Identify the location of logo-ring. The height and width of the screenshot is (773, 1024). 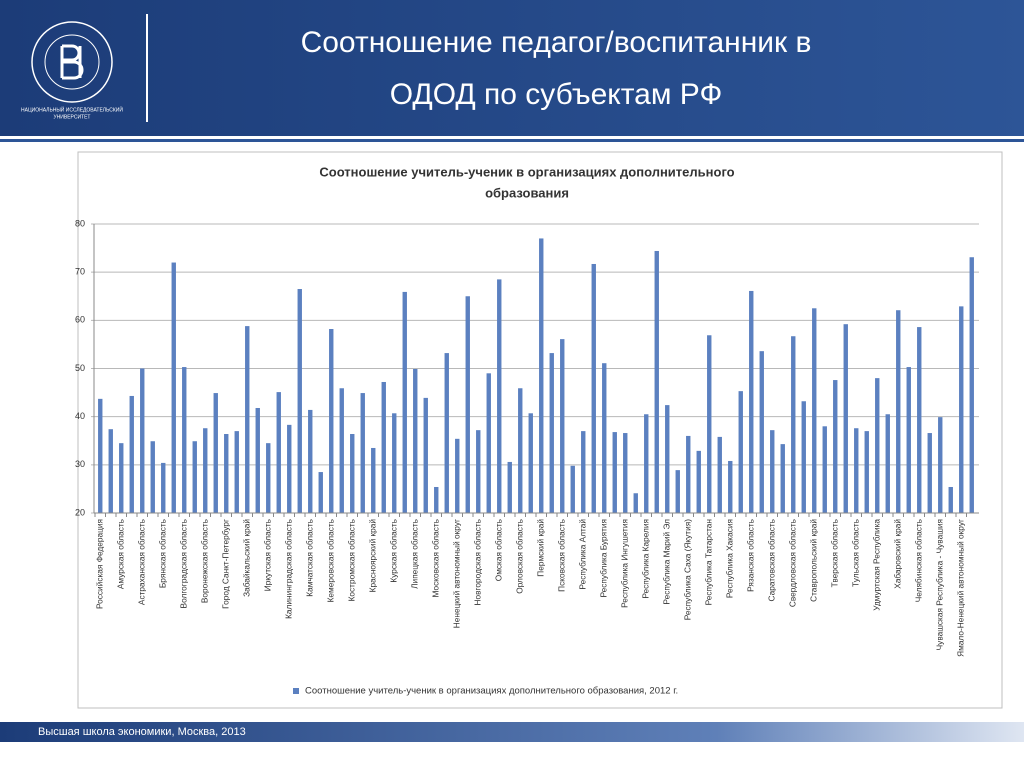
(72, 62).